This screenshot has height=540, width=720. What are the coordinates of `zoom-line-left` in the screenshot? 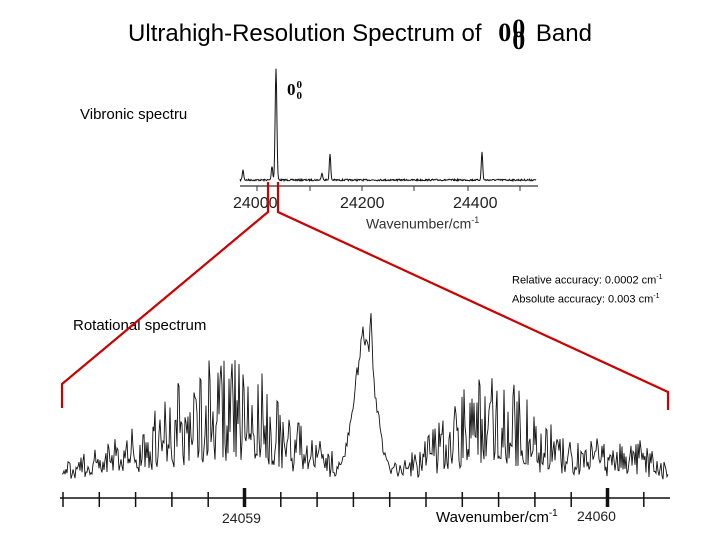 It's located at (165, 295).